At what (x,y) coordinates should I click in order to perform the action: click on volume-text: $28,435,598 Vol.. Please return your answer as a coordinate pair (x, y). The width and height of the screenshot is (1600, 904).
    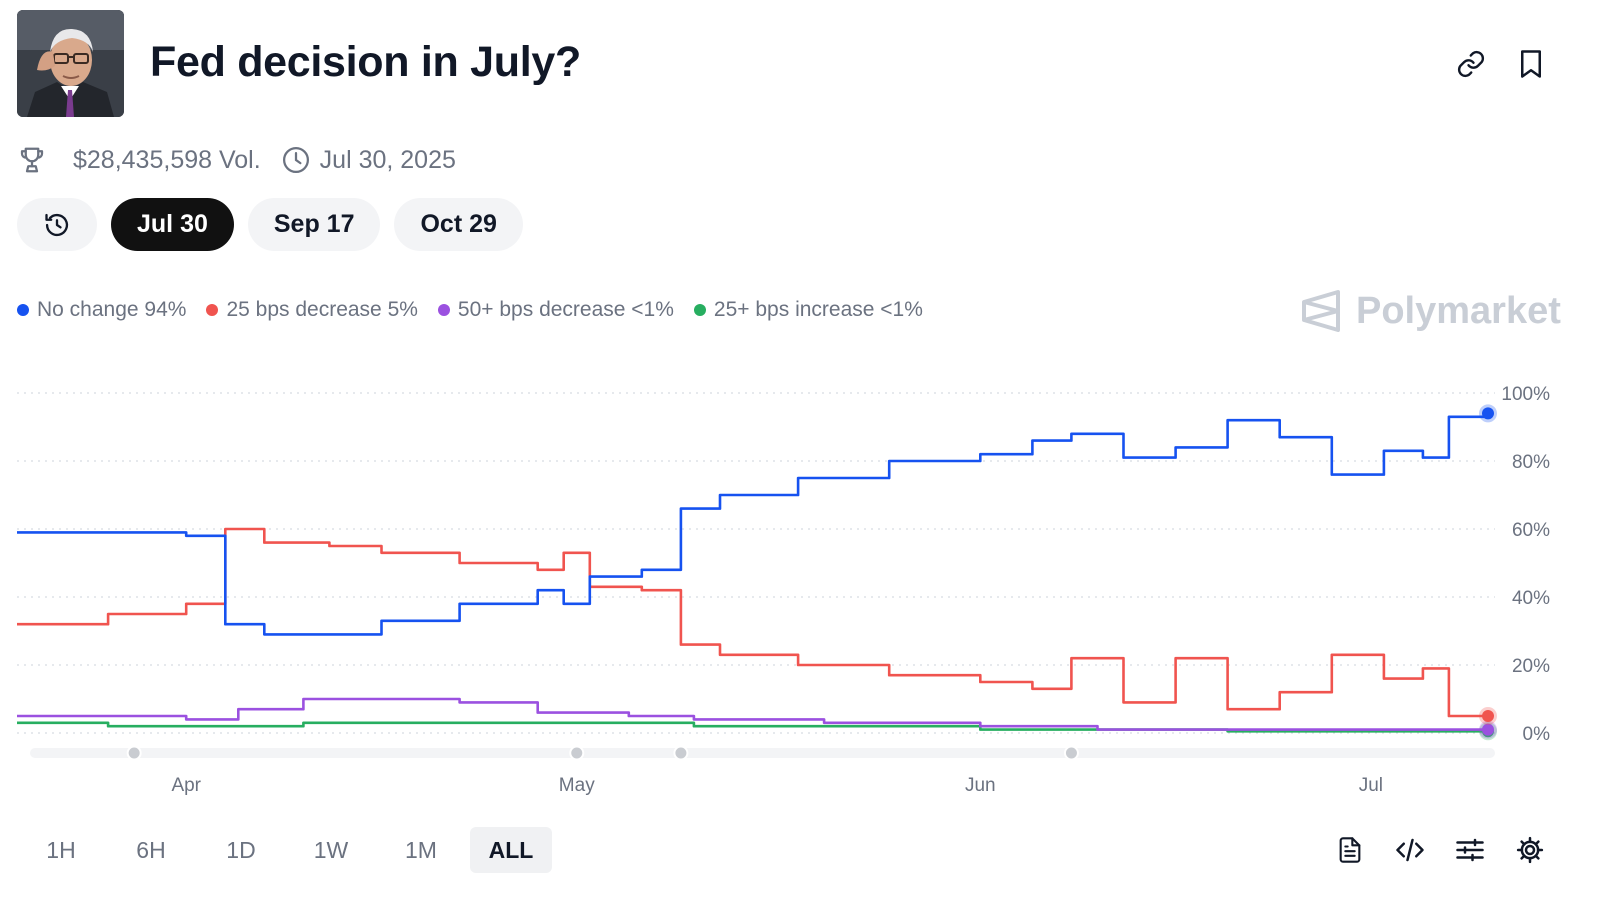
    Looking at the image, I should click on (167, 159).